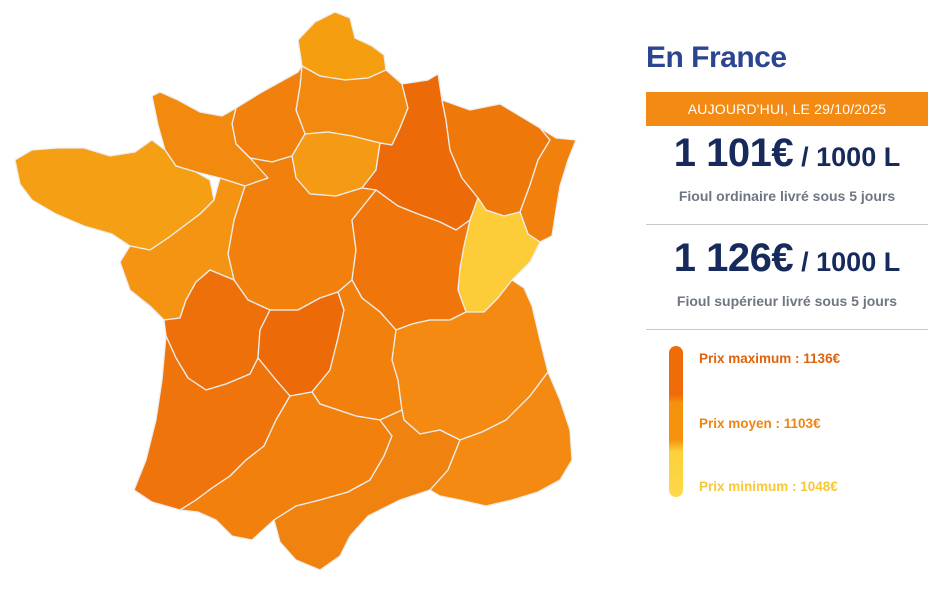 Image resolution: width=942 pixels, height=592 pixels. Describe the element at coordinates (787, 301) in the screenshot. I see `price-description: Fioul supérieur livré sous 5 jours` at that location.